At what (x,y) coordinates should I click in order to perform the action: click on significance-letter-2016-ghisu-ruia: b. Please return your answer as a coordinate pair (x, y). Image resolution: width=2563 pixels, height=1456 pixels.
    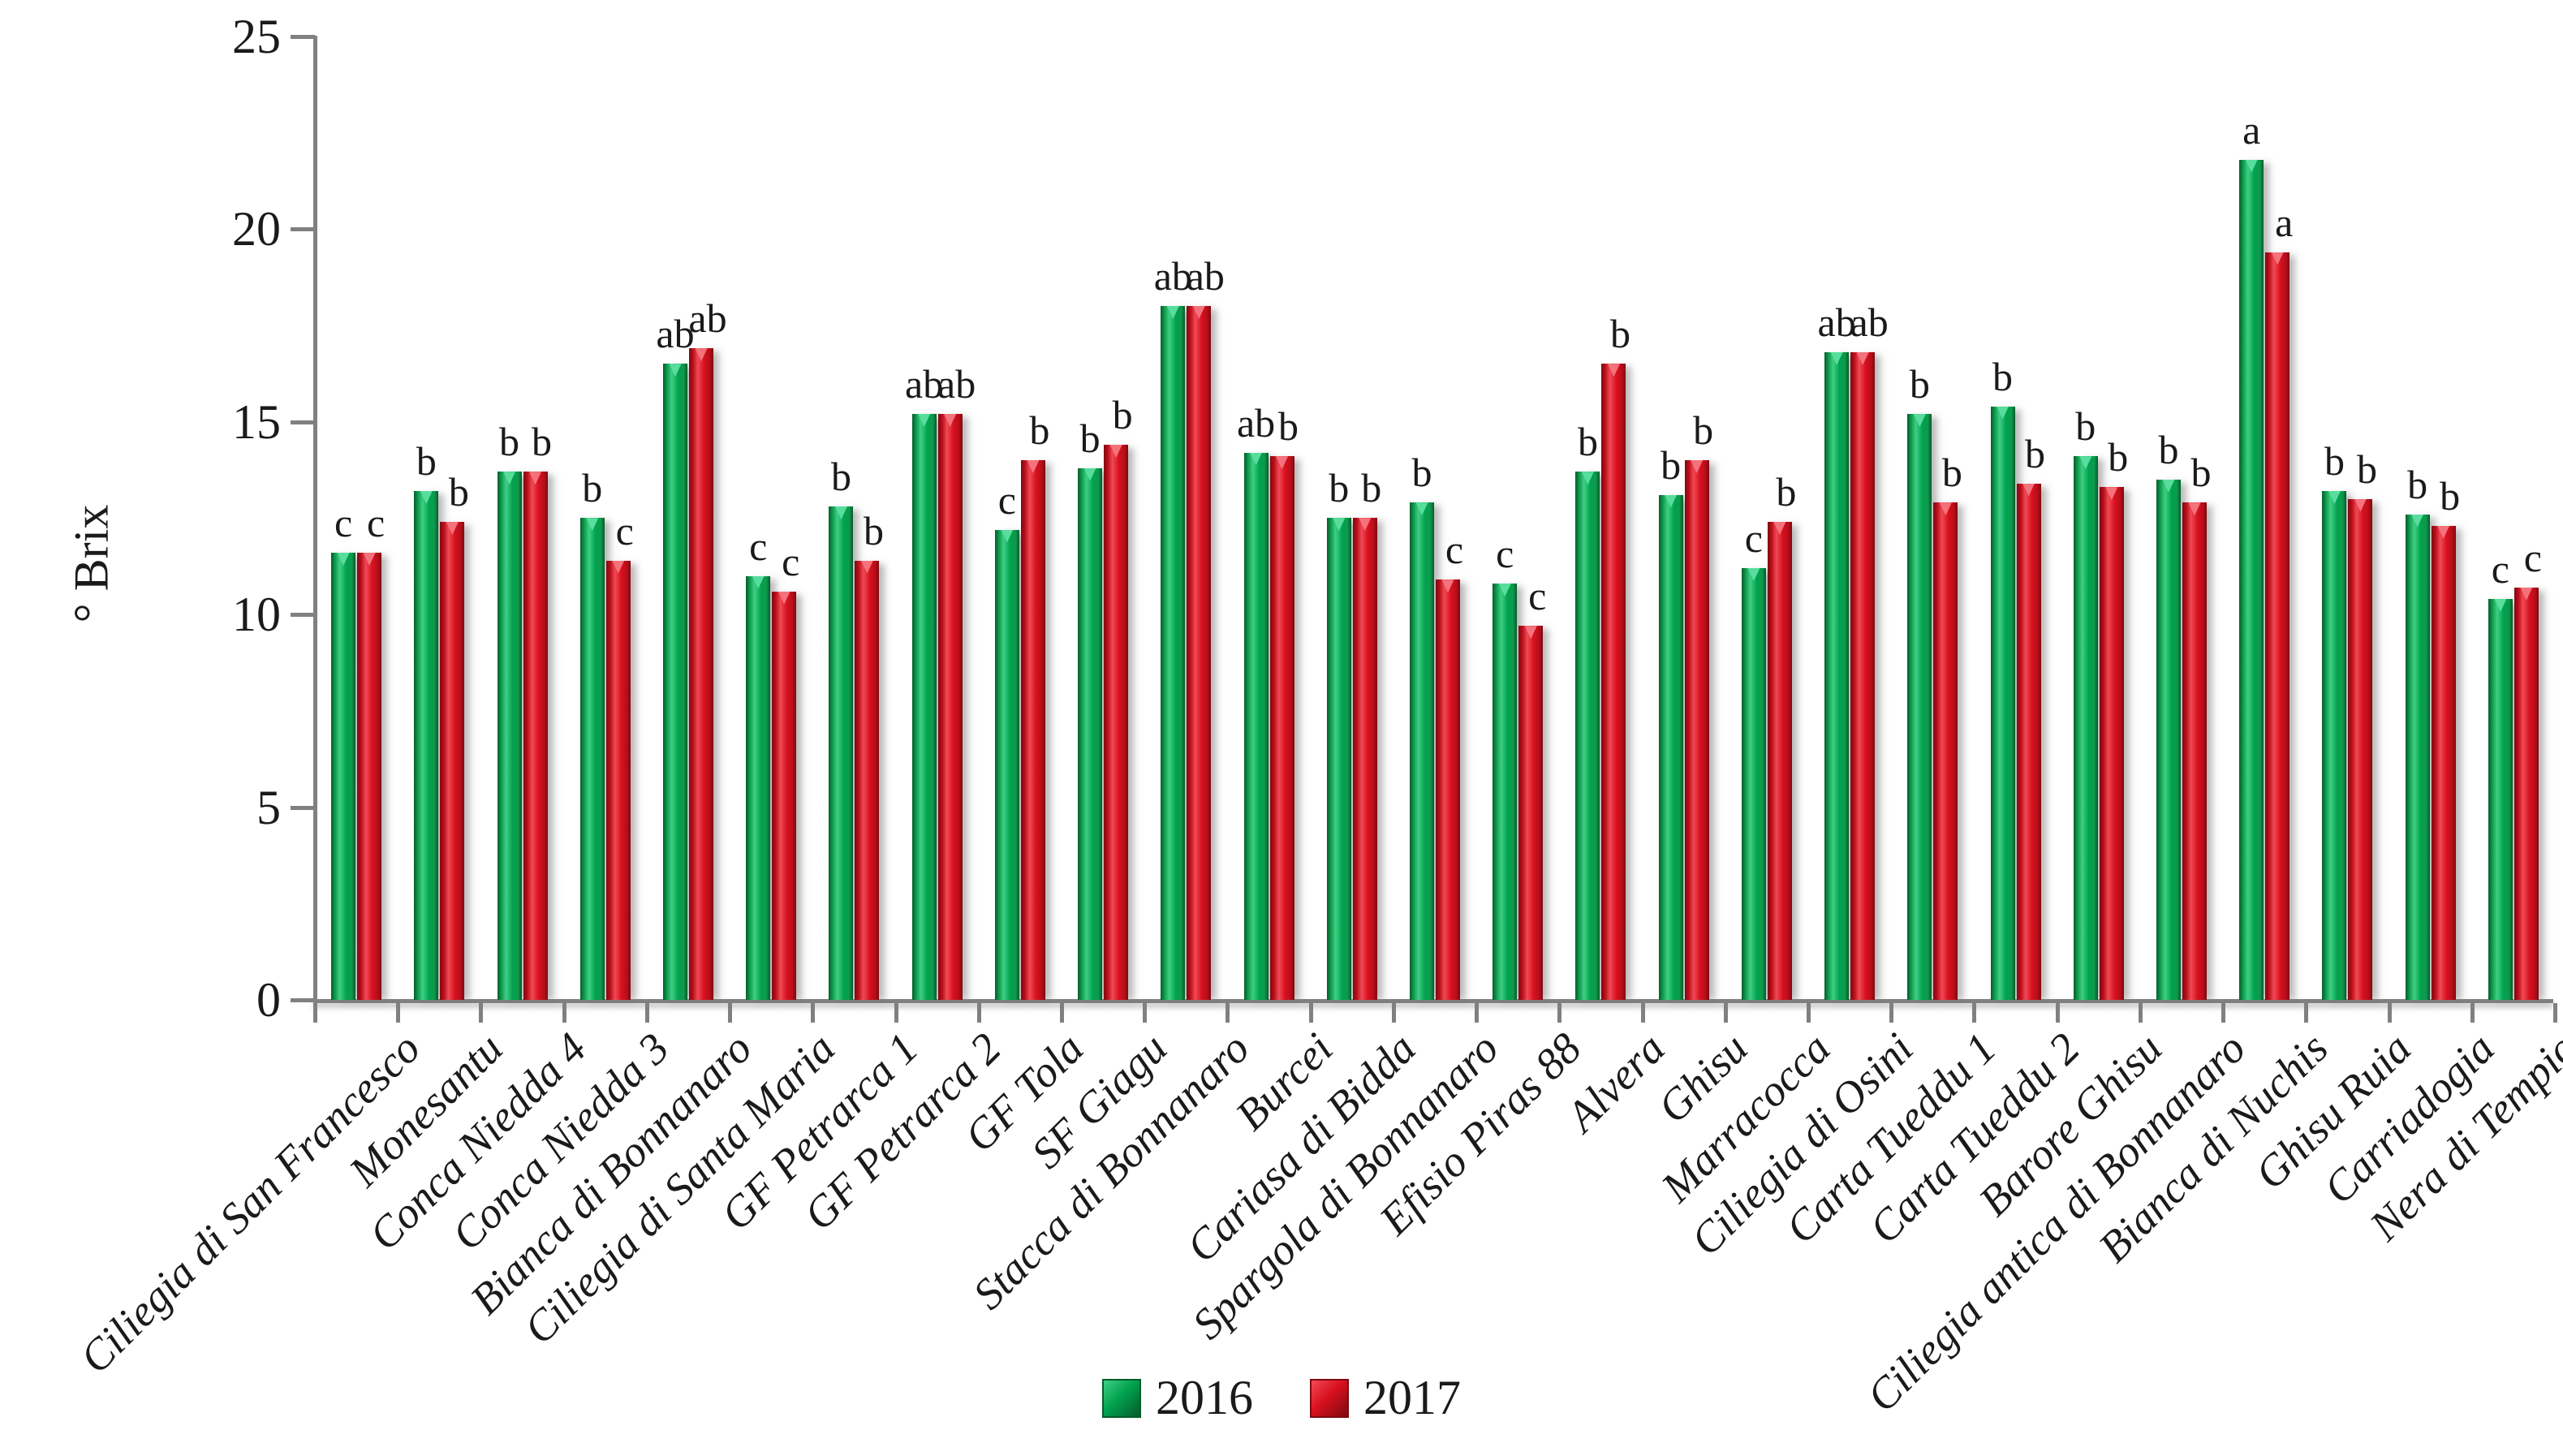
    Looking at the image, I should click on (2334, 461).